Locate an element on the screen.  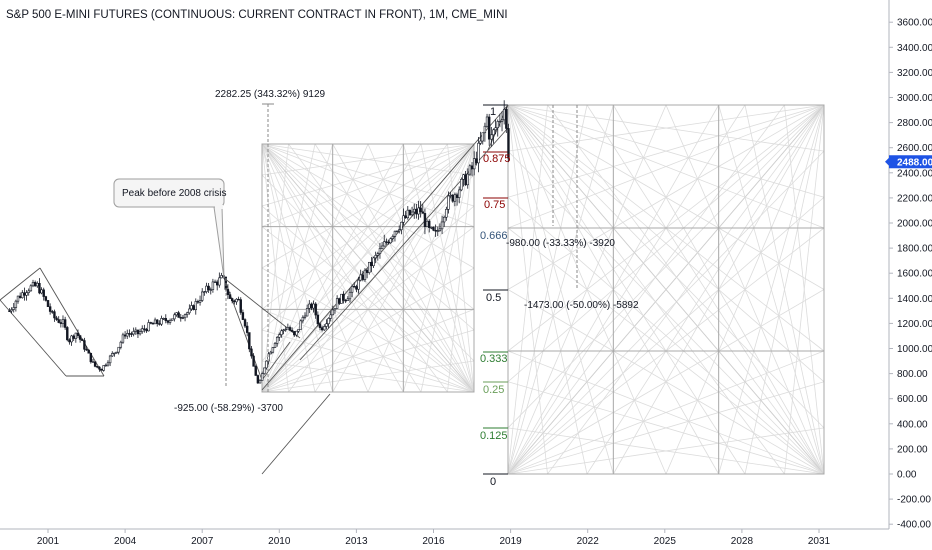
y-tick-label: 1600.00 is located at coordinates (914, 274).